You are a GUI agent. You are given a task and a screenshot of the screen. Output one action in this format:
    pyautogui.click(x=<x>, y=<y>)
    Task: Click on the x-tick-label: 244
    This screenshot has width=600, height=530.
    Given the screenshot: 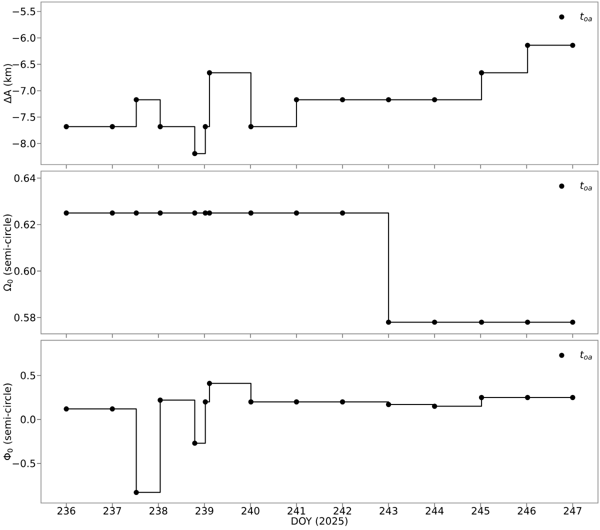 What is the action you would take?
    pyautogui.click(x=435, y=510)
    